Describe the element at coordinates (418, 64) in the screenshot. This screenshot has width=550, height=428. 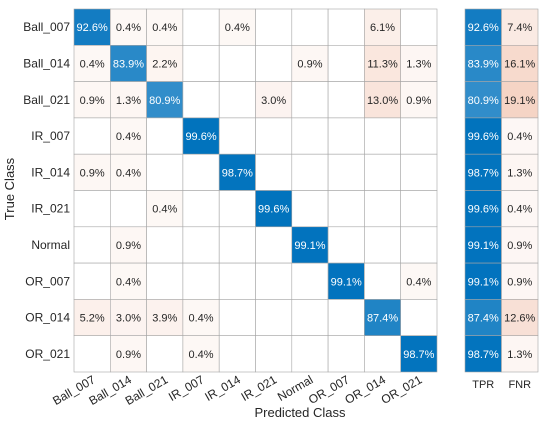
I see `cell-value-r1-c9: 1.3%` at that location.